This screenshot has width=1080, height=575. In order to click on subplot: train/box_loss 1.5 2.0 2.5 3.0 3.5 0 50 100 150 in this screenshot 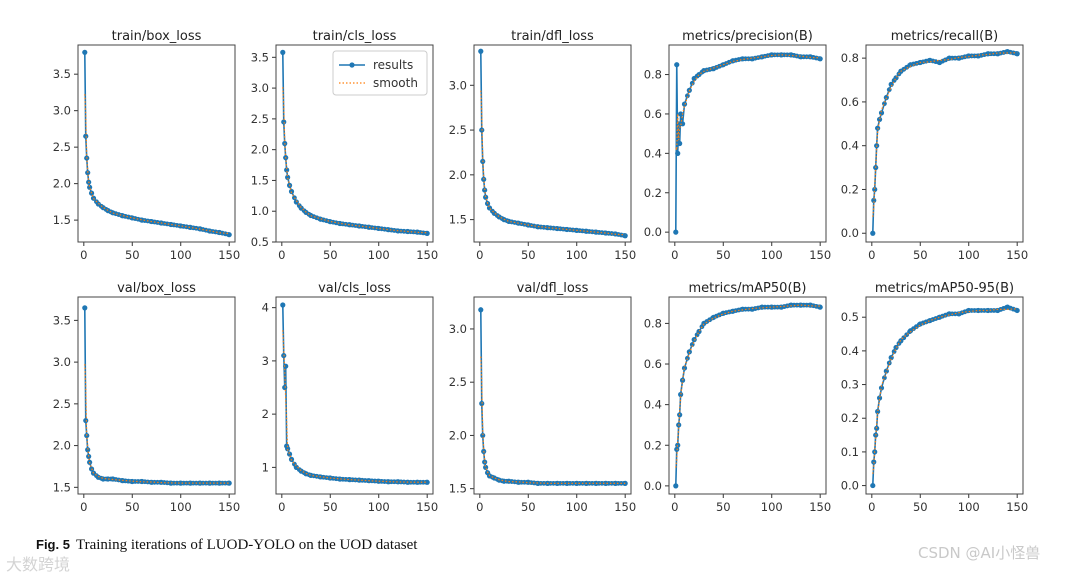, I will do `click(146, 145)`.